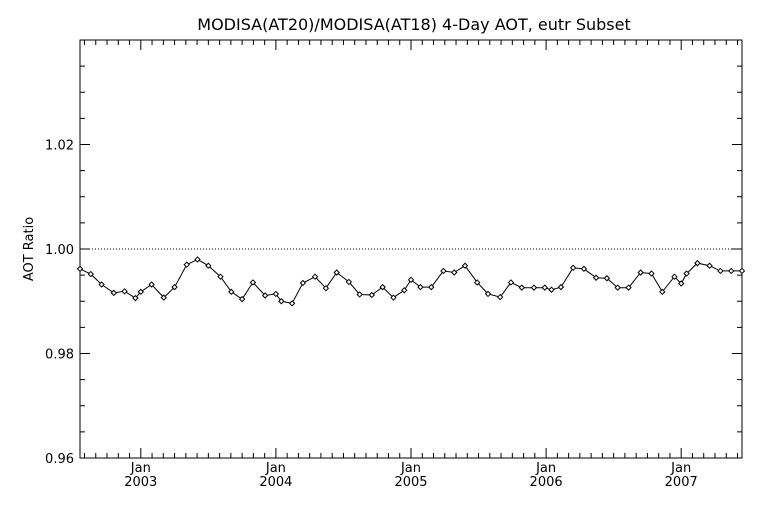 This screenshot has height=512, width=768. Describe the element at coordinates (29, 249) in the screenshot. I see `y-axis-label: AOT Ratio` at that location.